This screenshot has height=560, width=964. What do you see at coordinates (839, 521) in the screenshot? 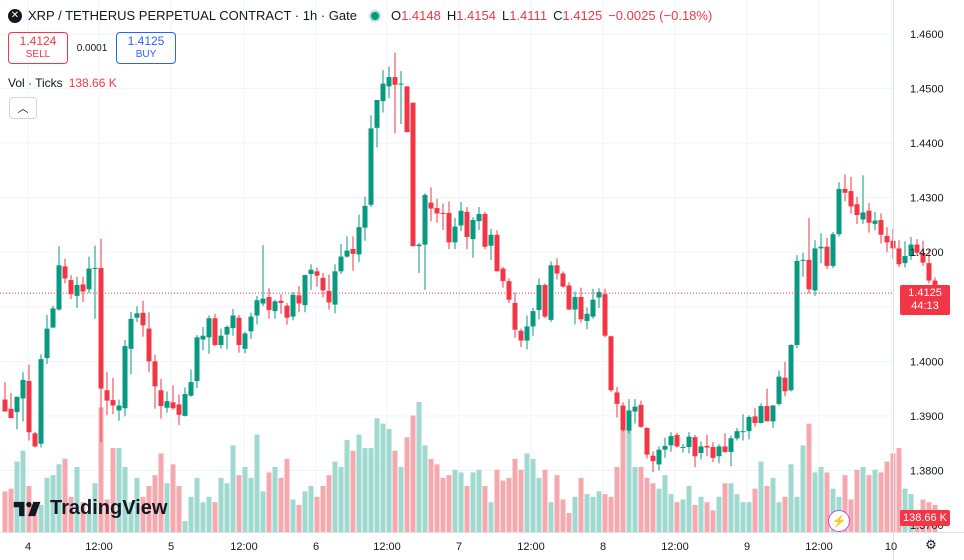
I see `lightning-icon: ⚡` at bounding box center [839, 521].